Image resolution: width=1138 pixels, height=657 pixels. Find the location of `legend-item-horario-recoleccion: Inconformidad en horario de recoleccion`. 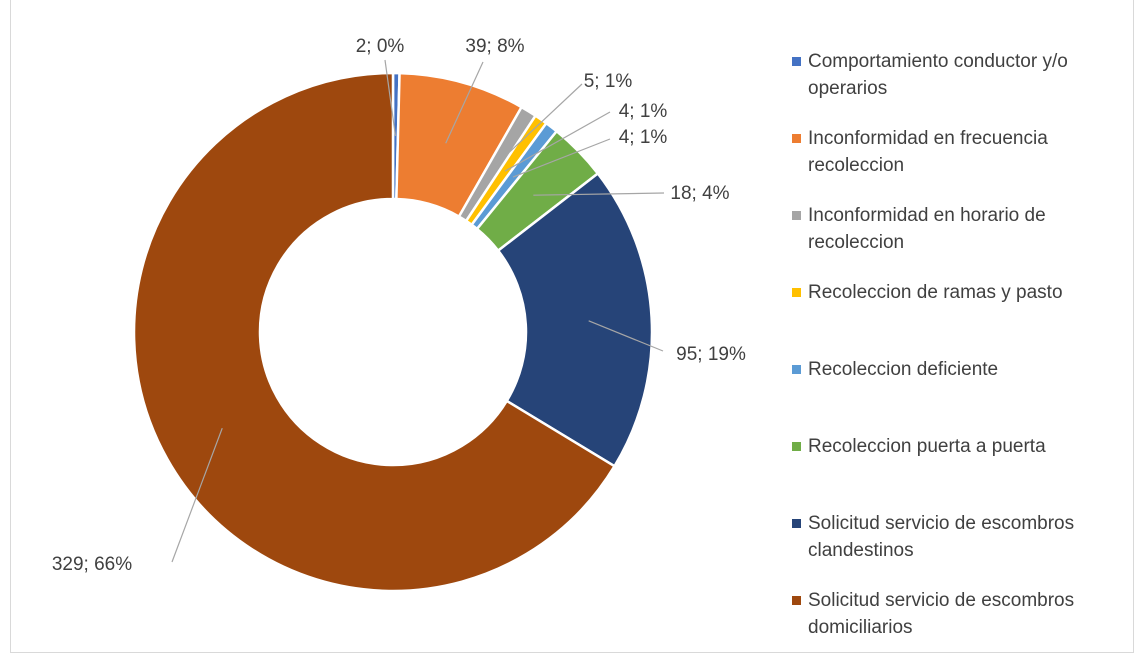

legend-item-horario-recoleccion: Inconformidad en horario de recoleccion is located at coordinates (957, 229).